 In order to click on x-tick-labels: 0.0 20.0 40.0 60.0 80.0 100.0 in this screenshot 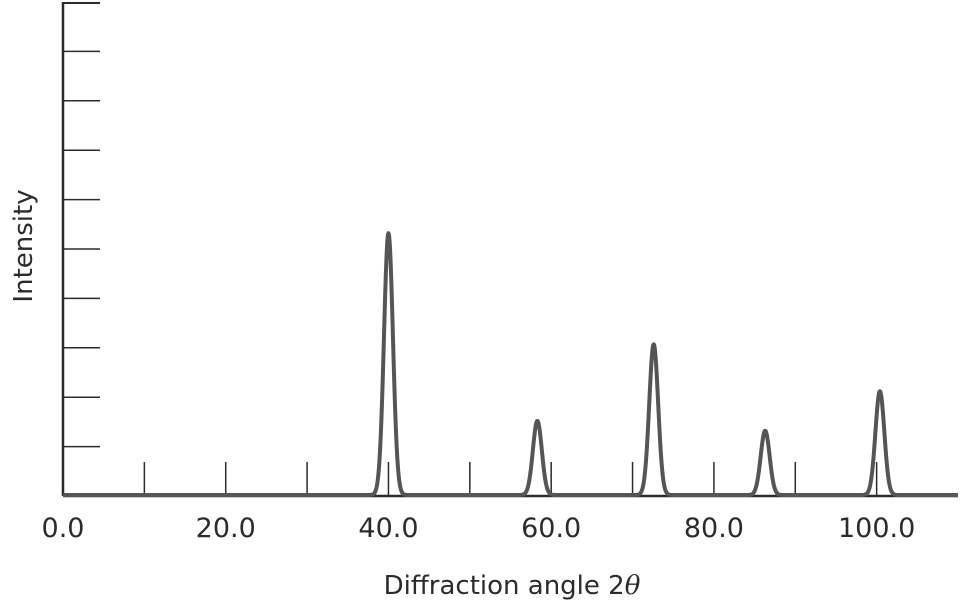, I will do `click(479, 528)`.